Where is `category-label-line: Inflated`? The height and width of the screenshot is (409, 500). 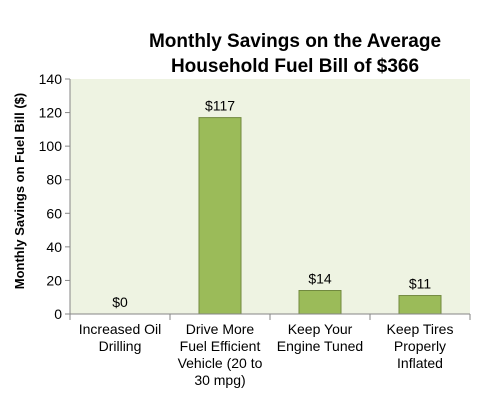
category-label-line: Inflated is located at coordinates (420, 363).